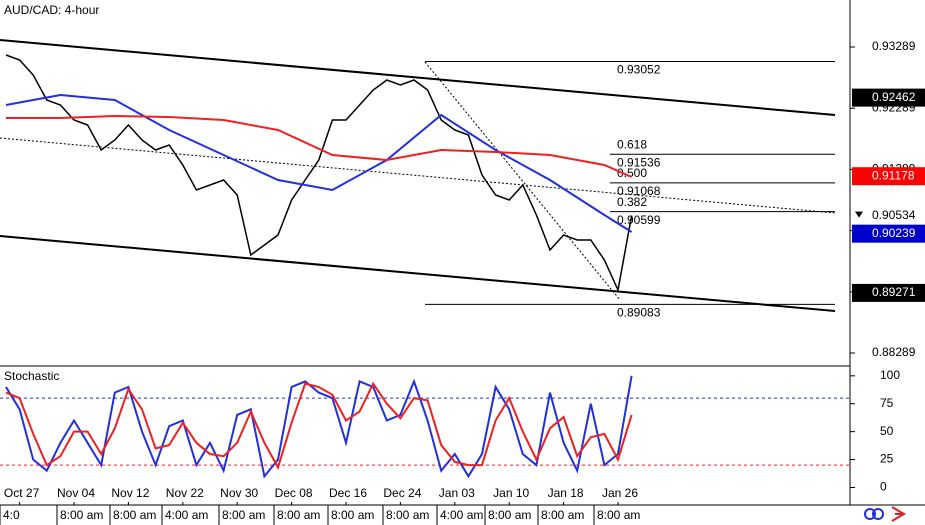  Describe the element at coordinates (887, 459) in the screenshot. I see `y-tick-label: 25` at that location.